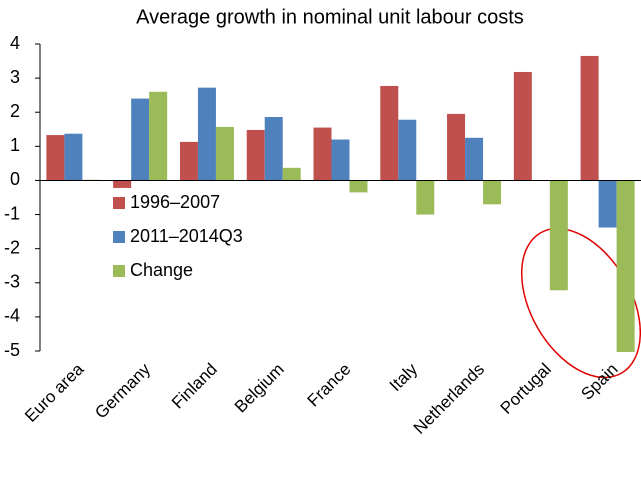 This screenshot has height=488, width=641. Describe the element at coordinates (599, 382) in the screenshot. I see `x-tick-label: Spain` at that location.